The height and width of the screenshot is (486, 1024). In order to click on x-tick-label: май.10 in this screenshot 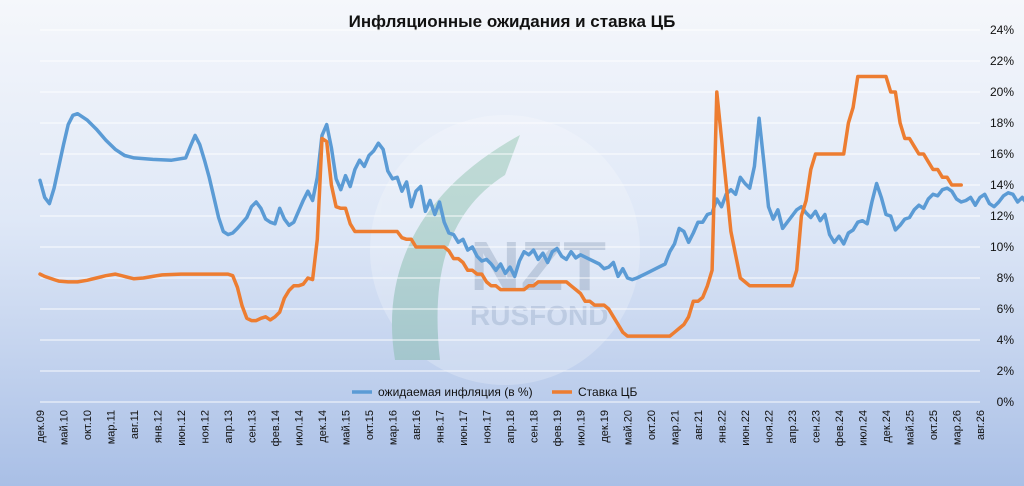, I will do `click(65, 427)`.